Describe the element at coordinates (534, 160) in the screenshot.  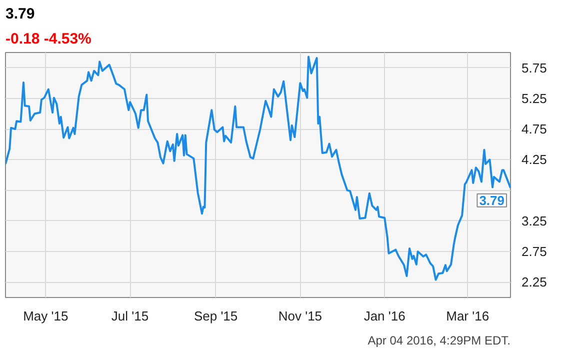
I see `y-tick-label: 4.25` at that location.